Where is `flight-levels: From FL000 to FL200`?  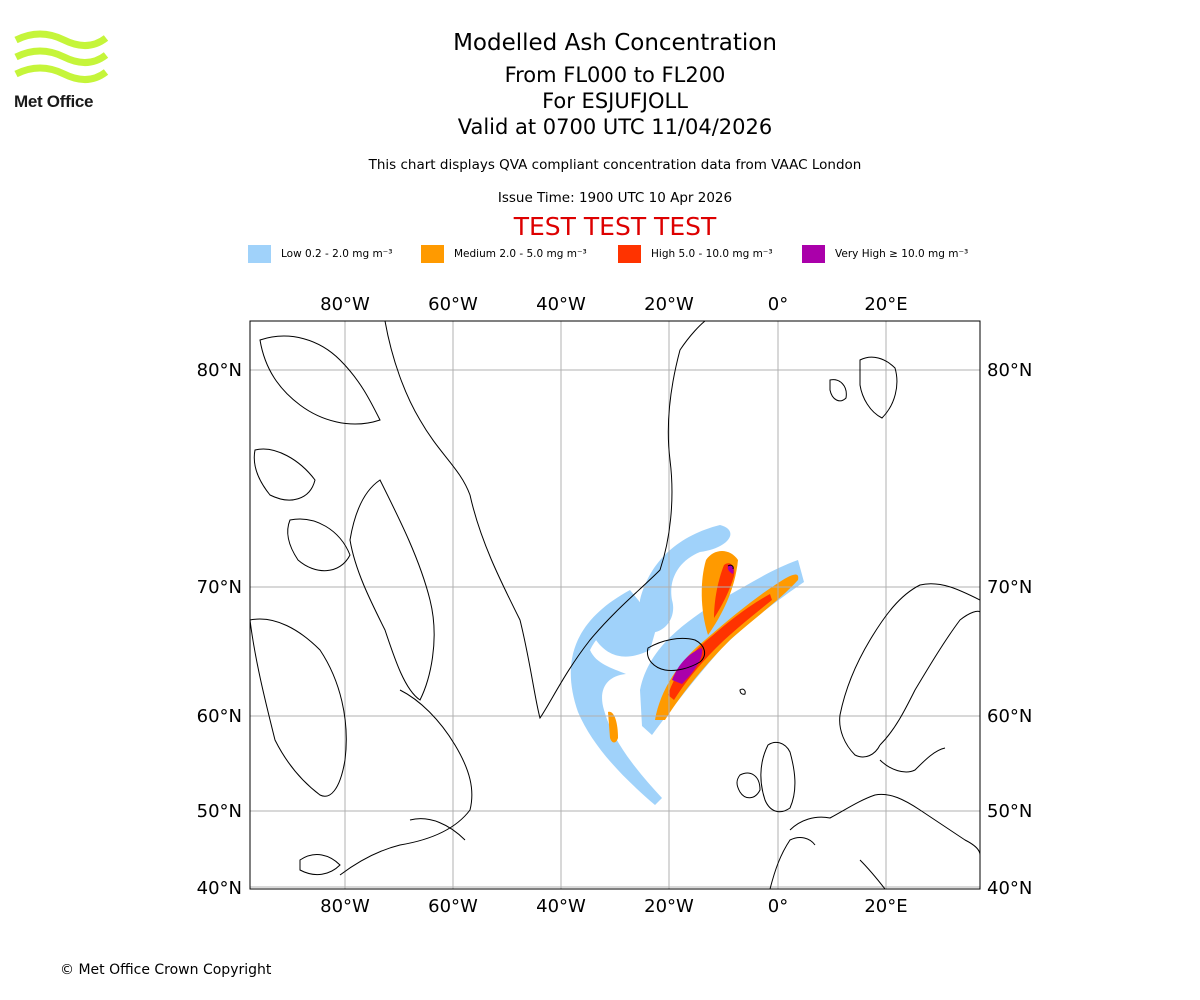
flight-levels: From FL000 to FL200 is located at coordinates (615, 75).